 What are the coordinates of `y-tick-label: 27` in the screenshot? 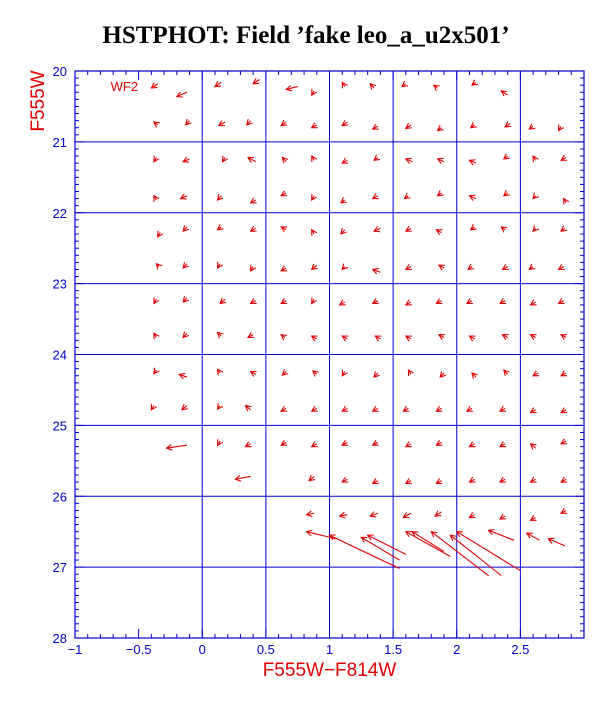 It's located at (60, 567).